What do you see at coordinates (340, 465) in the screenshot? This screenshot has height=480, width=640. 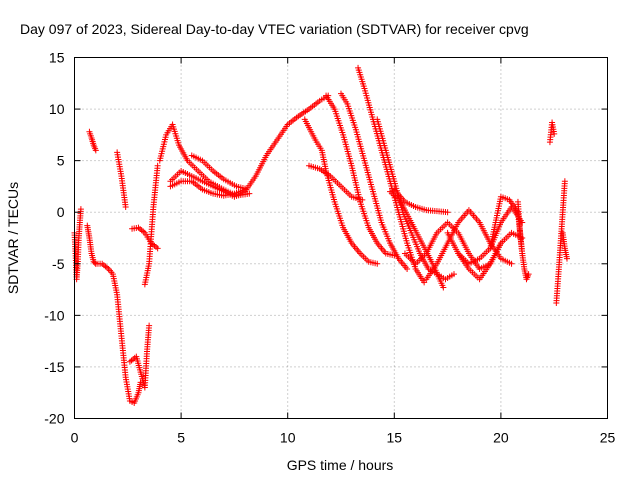 I see `x-axis-label: GPS time / hours` at bounding box center [340, 465].